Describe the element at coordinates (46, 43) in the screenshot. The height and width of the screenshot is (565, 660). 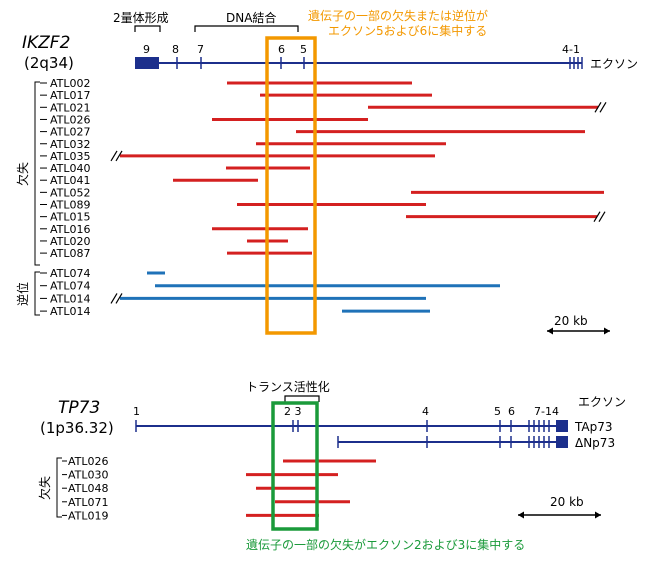
I see `ikzf2-gene-name: IKZF2` at that location.